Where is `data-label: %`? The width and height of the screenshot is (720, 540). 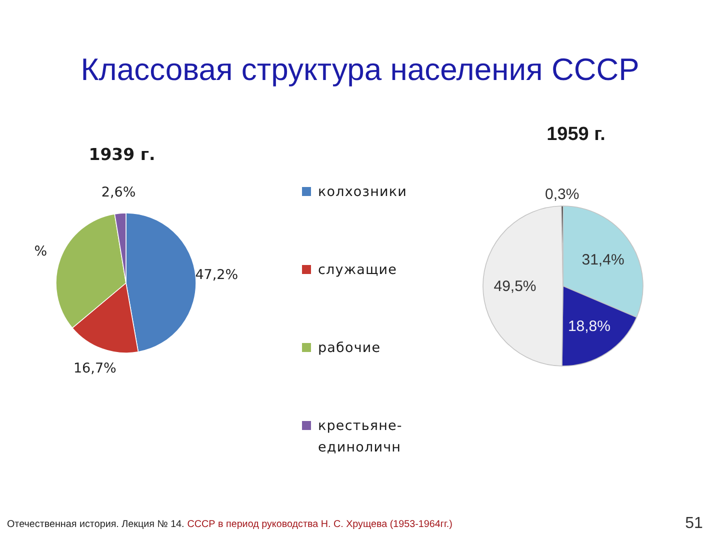
data-label: % is located at coordinates (41, 251).